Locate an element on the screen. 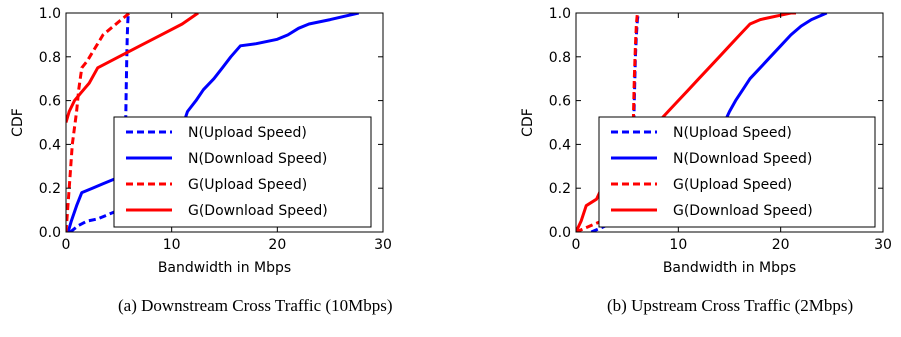 The image size is (901, 337). caption-b: (b) Upstream Cross Traffic (2Mbps) is located at coordinates (730, 305).